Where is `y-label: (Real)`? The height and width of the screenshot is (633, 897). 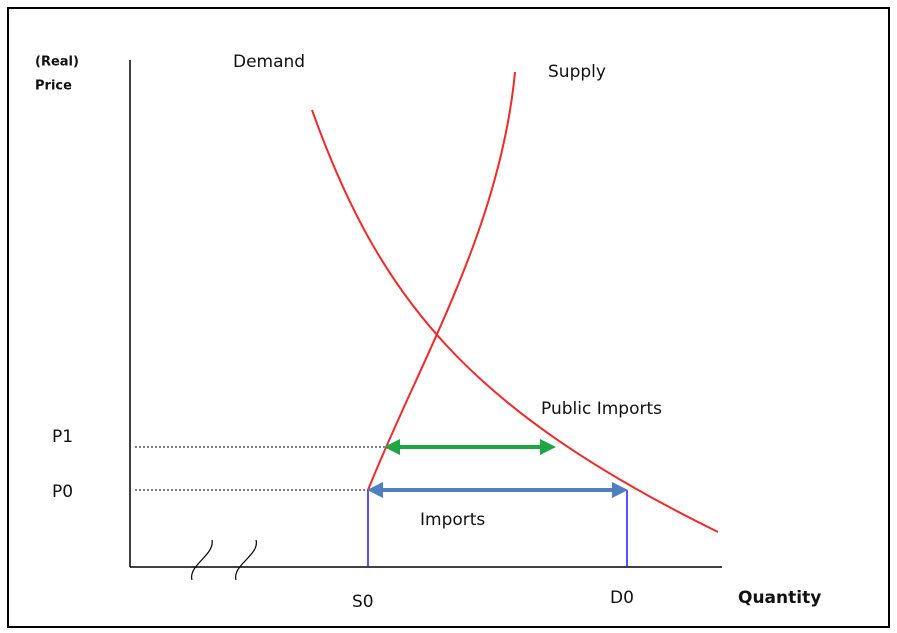 y-label: (Real) is located at coordinates (57, 62).